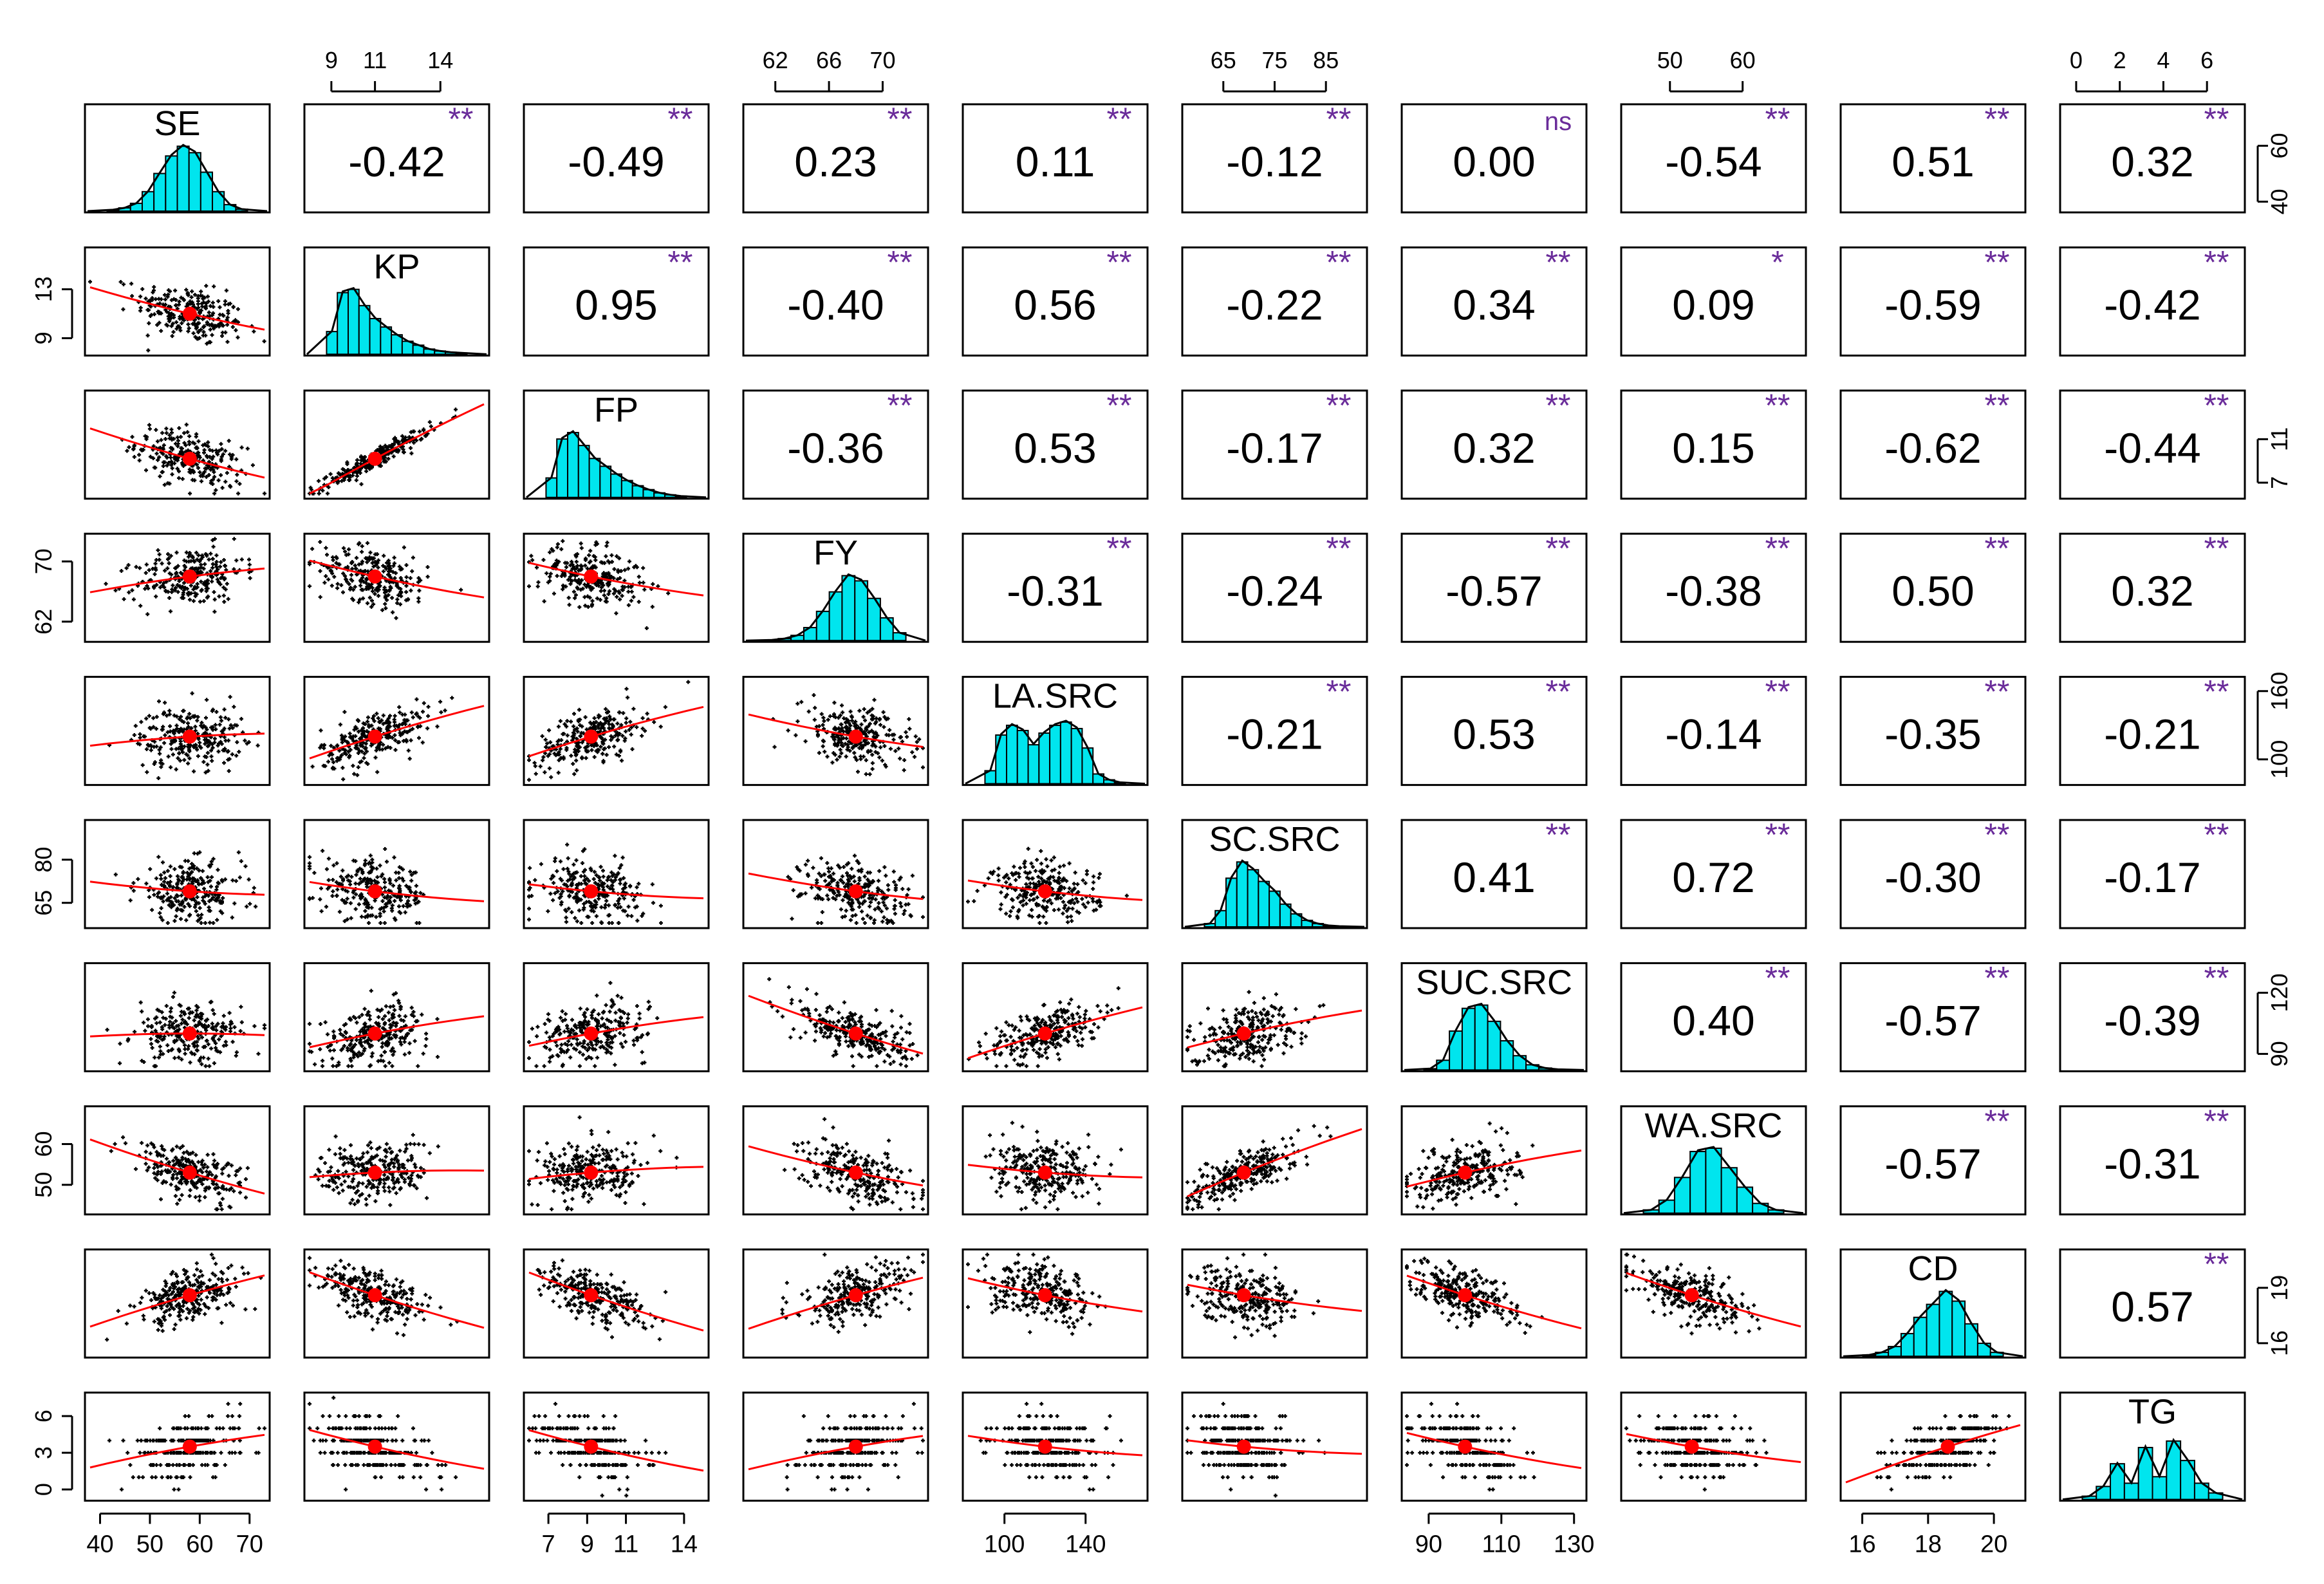 This screenshot has height=1584, width=2324. What do you see at coordinates (1055, 161) in the screenshot?
I see `correlation-value: 0.11` at bounding box center [1055, 161].